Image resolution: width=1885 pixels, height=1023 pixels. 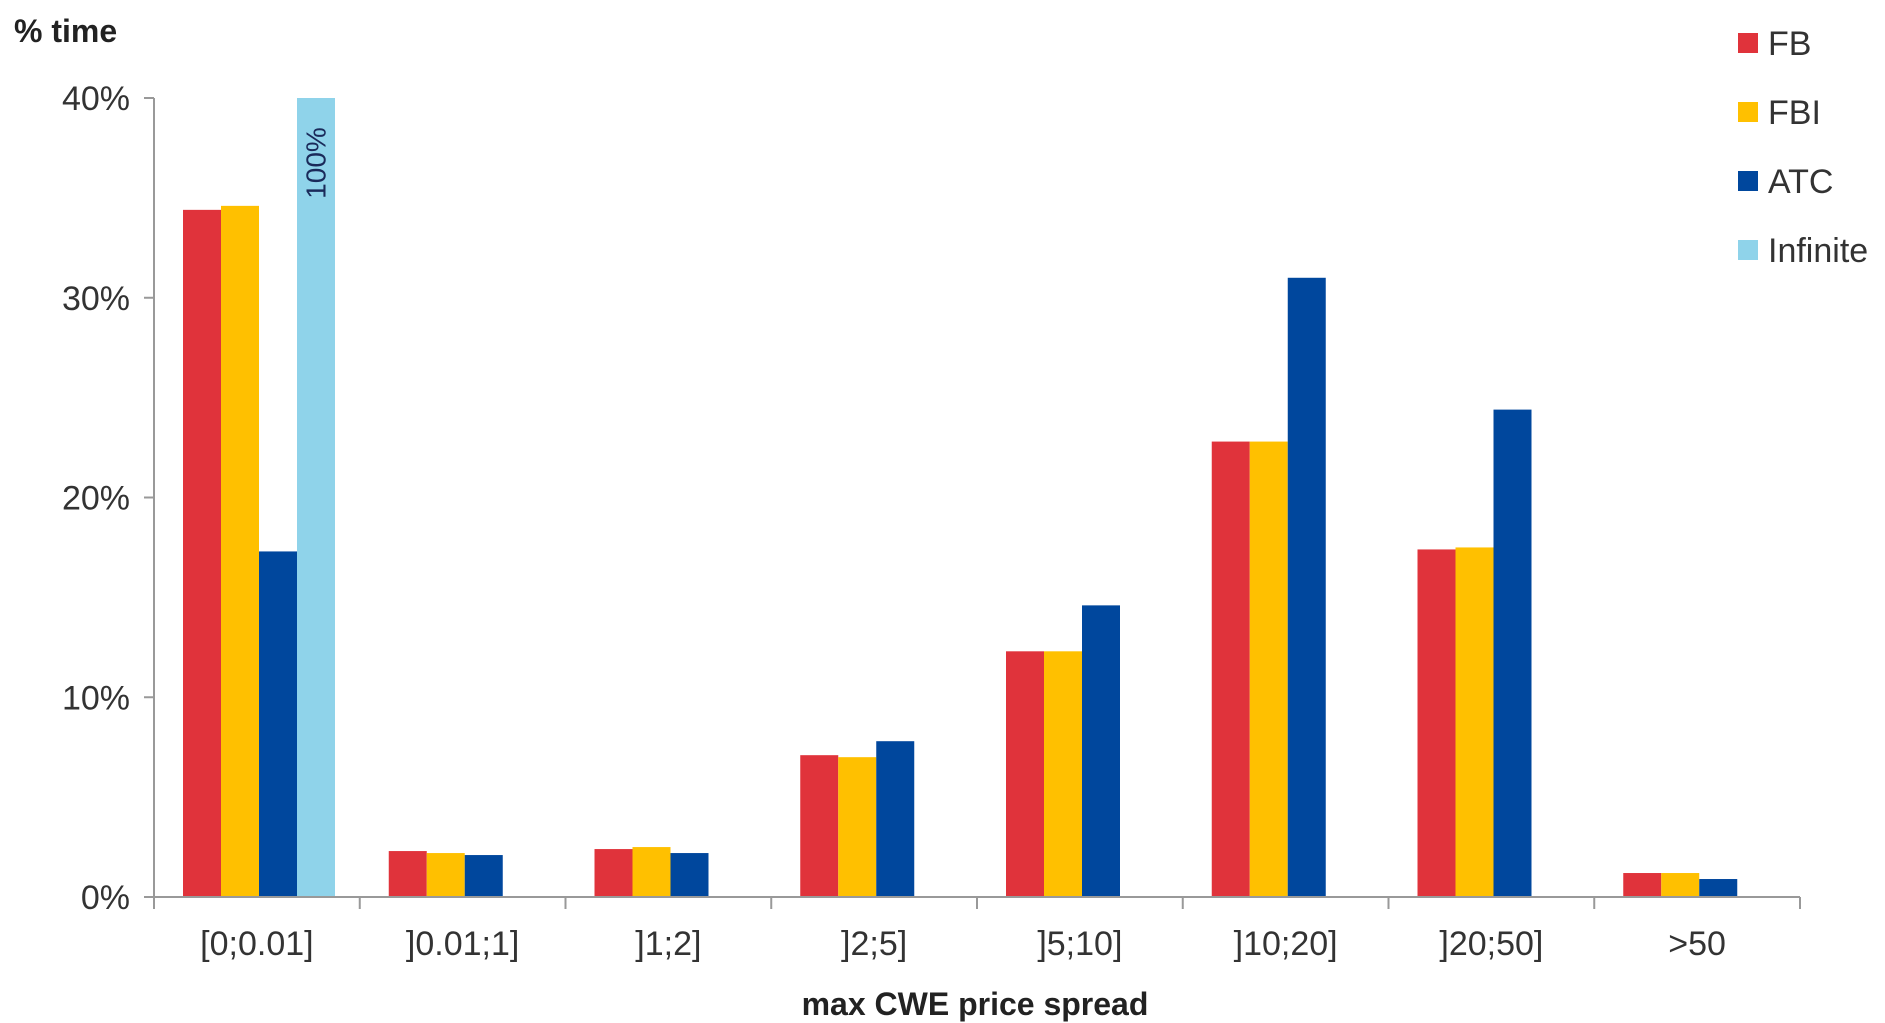 I want to click on x-tick-label: ]0.01;1], so click(x=462, y=944).